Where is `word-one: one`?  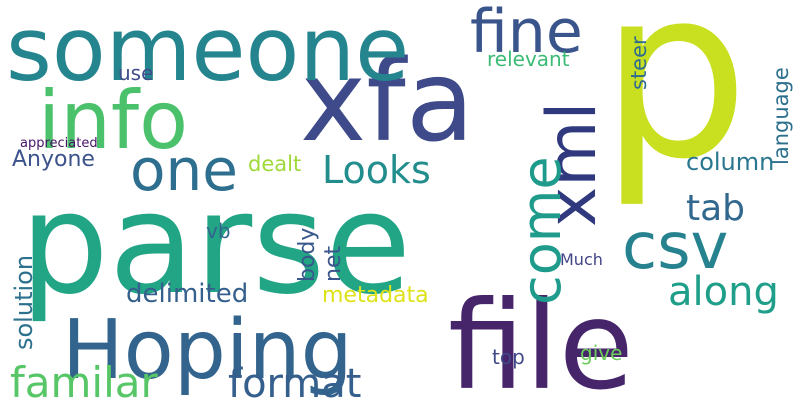
word-one: one is located at coordinates (184, 170).